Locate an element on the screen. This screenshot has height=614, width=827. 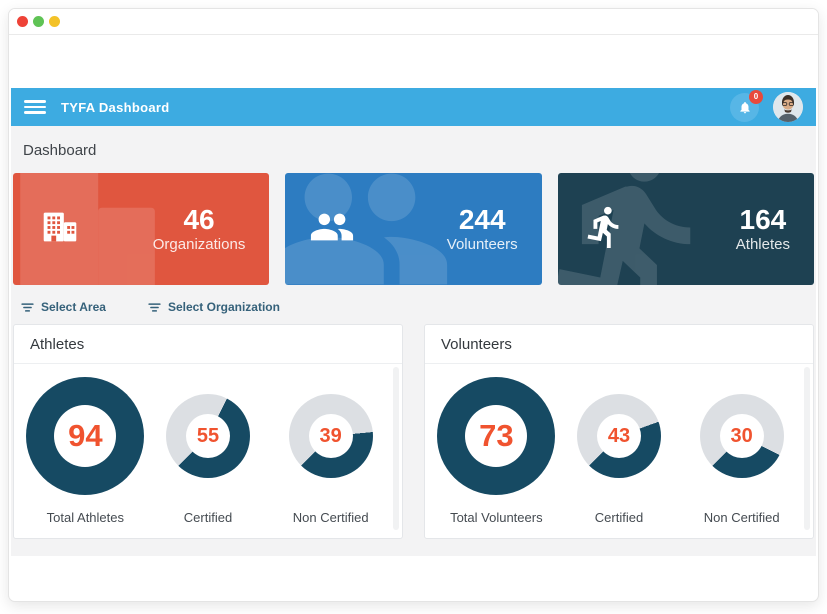
stat-value: 164 is located at coordinates (763, 219).